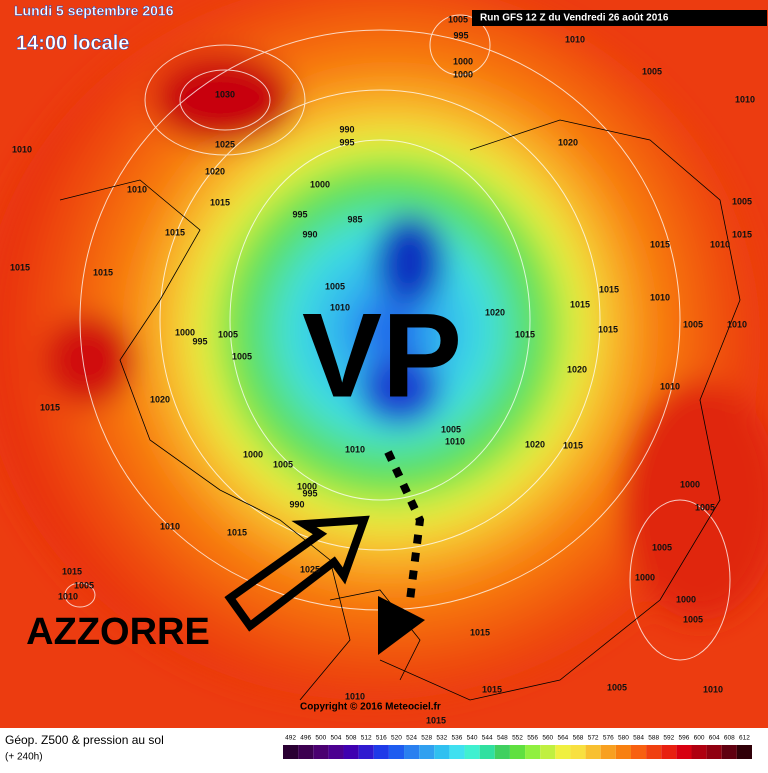  What do you see at coordinates (653, 738) in the screenshot?
I see `colorbar-tick-label: 588` at bounding box center [653, 738].